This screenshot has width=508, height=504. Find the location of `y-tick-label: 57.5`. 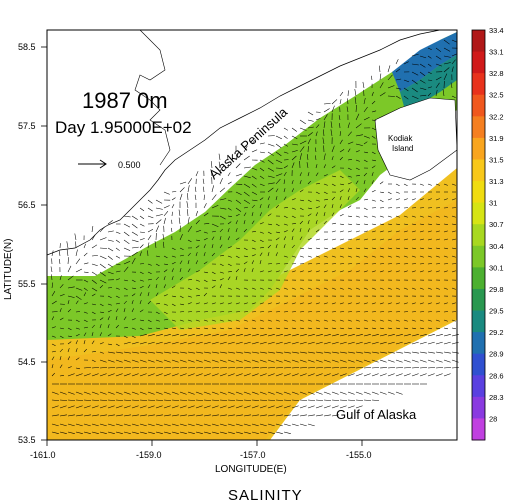

y-tick-label: 57.5 is located at coordinates (27, 126).